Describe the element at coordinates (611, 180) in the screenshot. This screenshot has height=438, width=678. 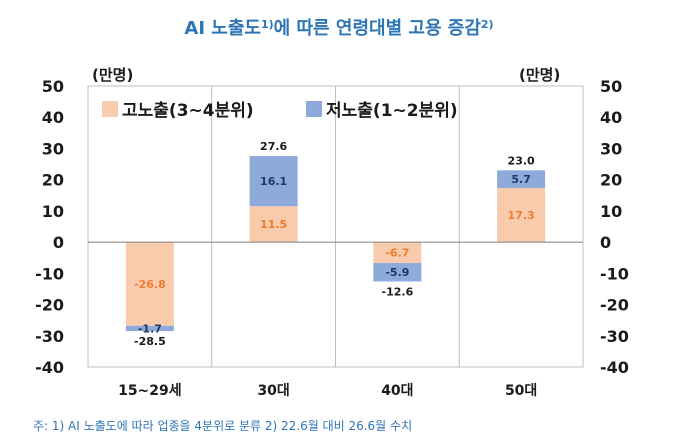
I see `y-tick-label-right: 20` at that location.